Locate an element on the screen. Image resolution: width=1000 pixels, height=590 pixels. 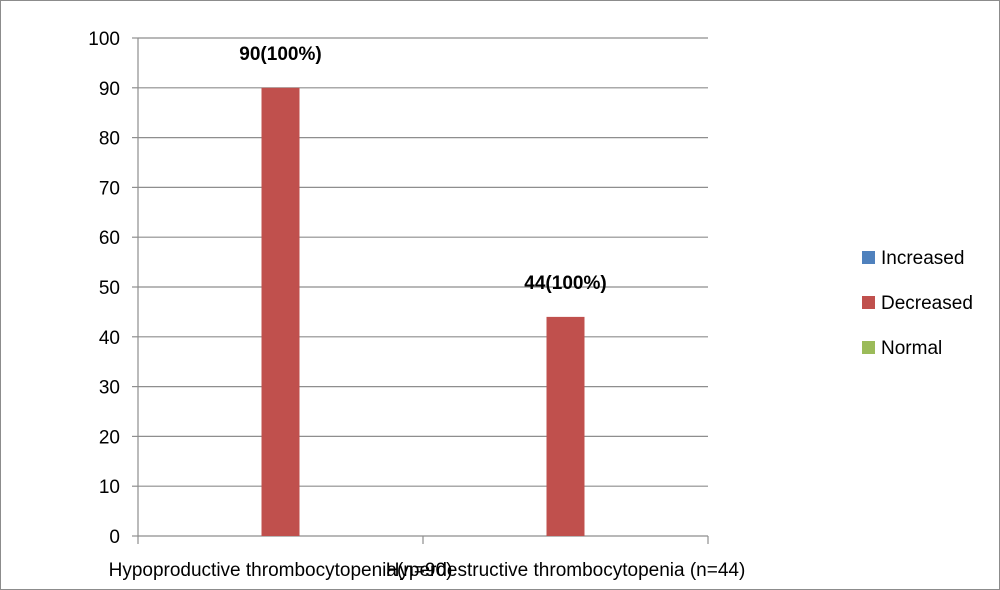
data-label: 90(100%) is located at coordinates (280, 54).